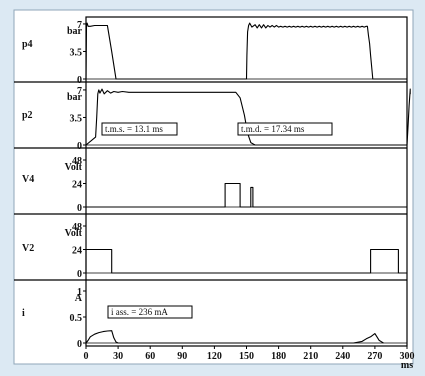 Image resolution: width=425 pixels, height=376 pixels. I want to click on y-tick-label: 0.5, so click(76, 318).